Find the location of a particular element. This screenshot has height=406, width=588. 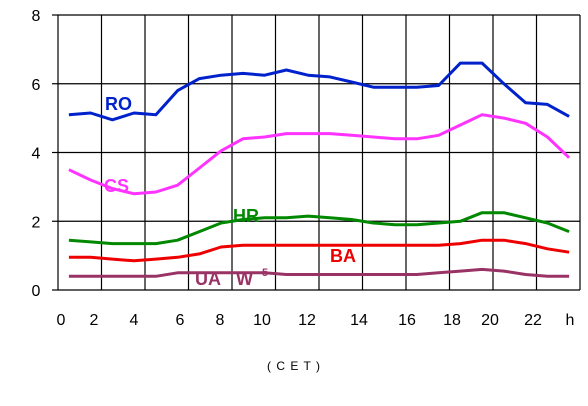

series-label-ua: UA is located at coordinates (208, 279).